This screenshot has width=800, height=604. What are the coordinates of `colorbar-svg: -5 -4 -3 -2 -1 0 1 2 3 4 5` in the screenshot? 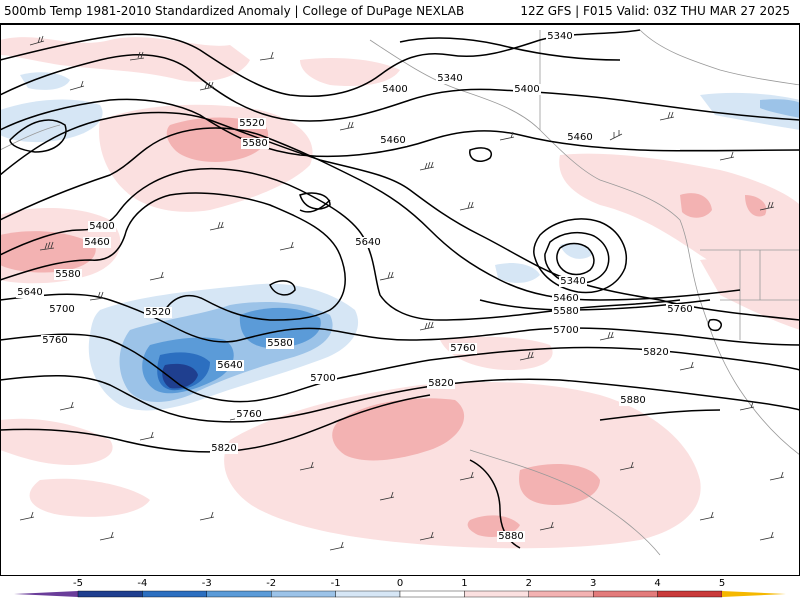 It's located at (400, 588).